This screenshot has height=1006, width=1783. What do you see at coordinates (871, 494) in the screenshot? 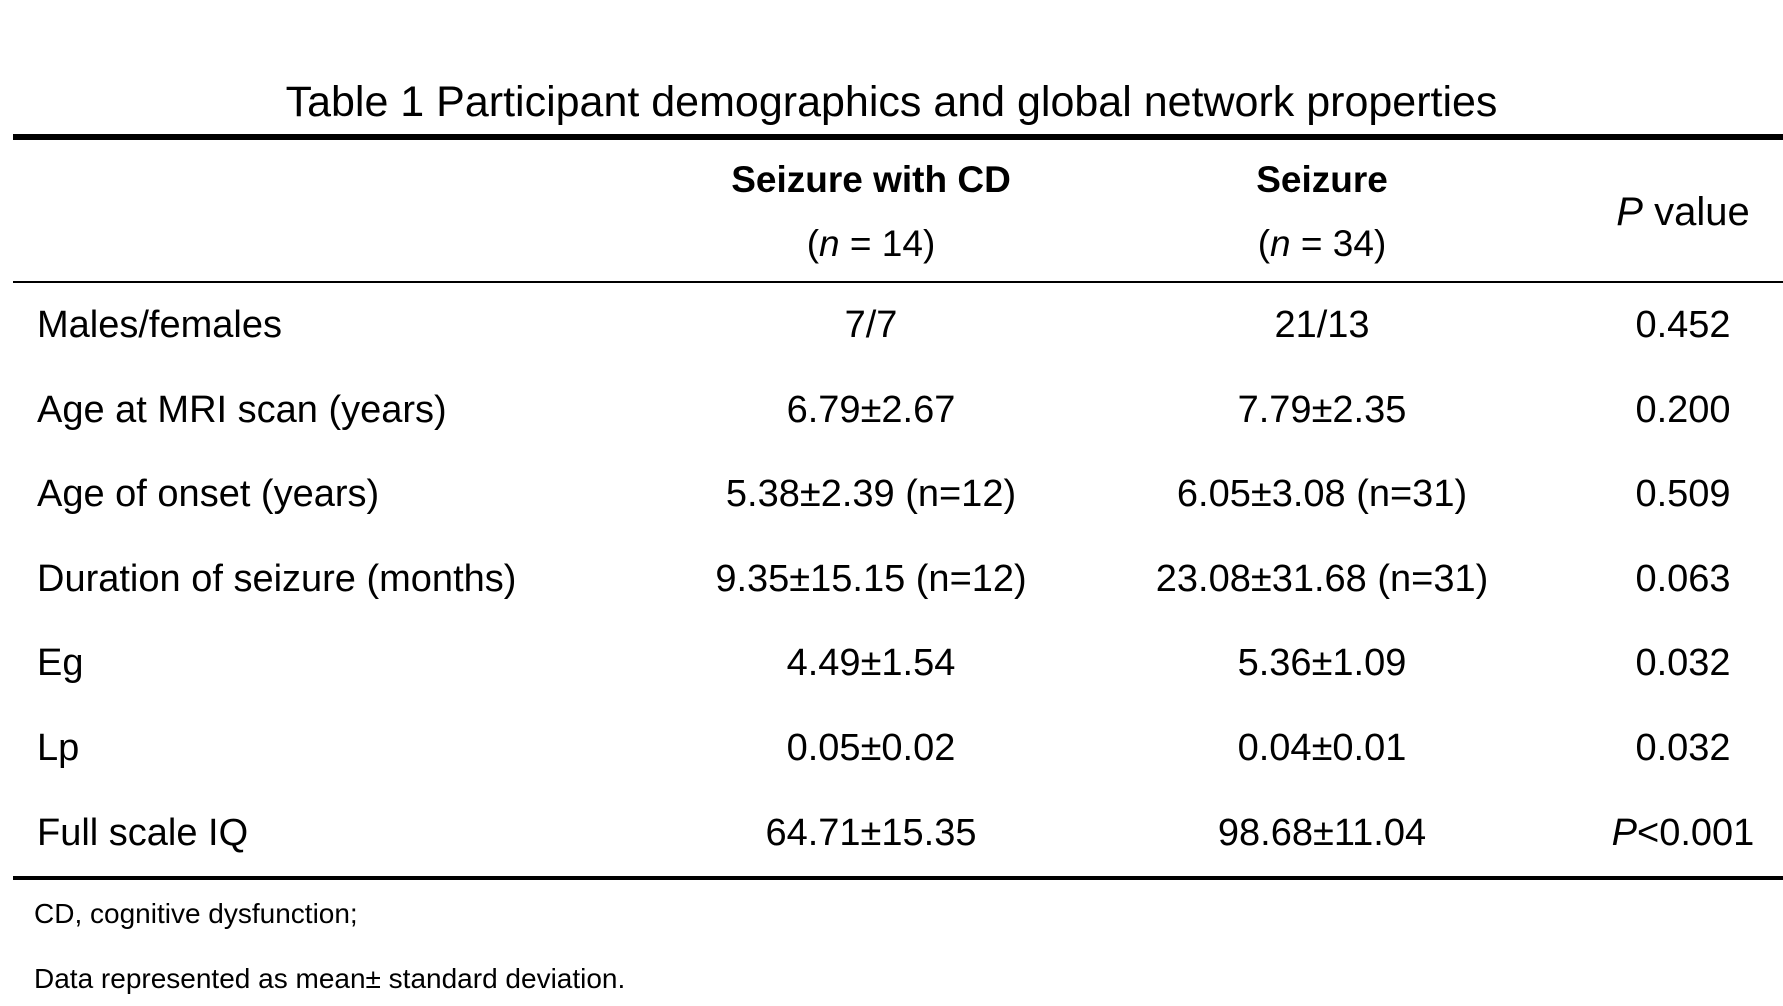
I see `cell-seizure-with-cd: 5.38±2.39 (n=12)` at bounding box center [871, 494].